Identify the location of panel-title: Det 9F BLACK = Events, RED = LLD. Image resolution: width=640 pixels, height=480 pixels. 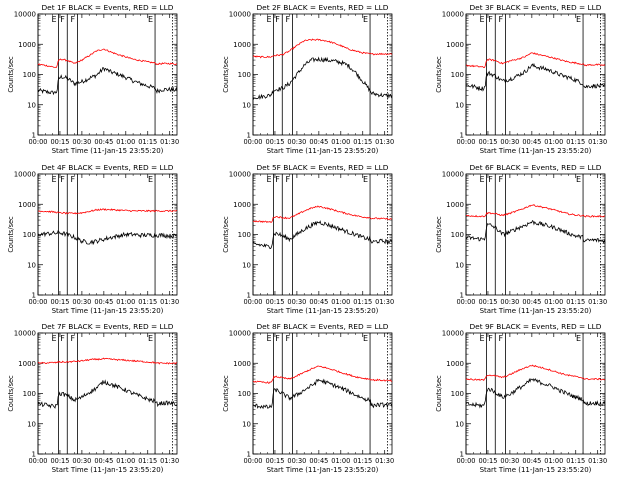
(535, 326).